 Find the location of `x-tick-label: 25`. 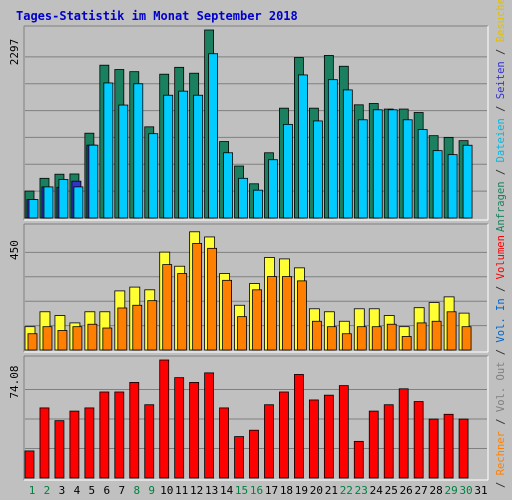

x-tick-label: 25 is located at coordinates (391, 490).